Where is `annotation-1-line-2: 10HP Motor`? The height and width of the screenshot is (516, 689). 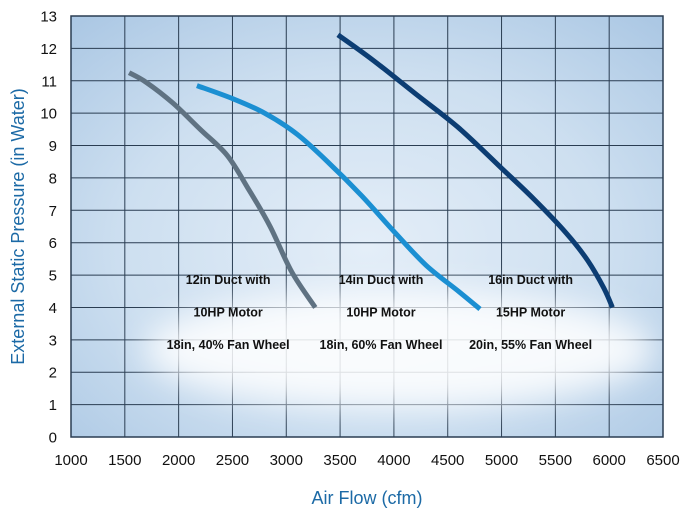
annotation-1-line-2: 10HP Motor is located at coordinates (228, 312).